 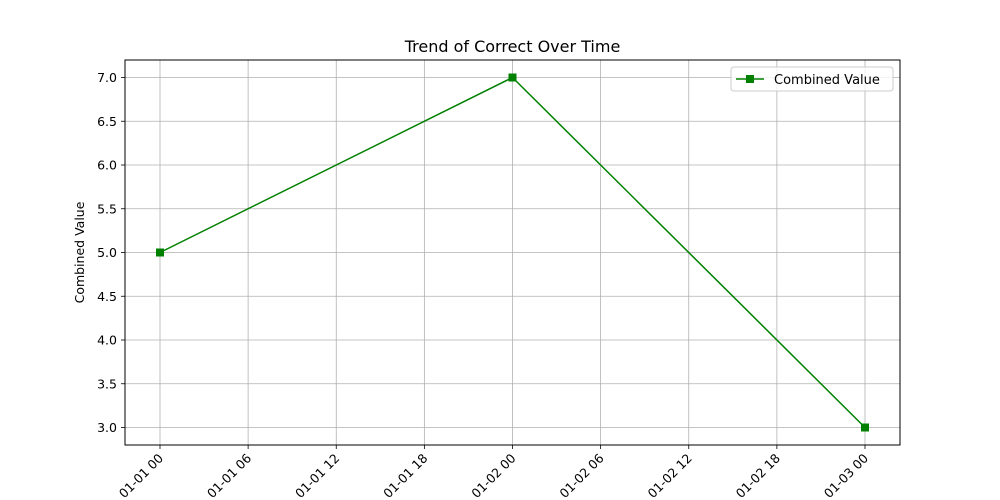 What do you see at coordinates (827, 80) in the screenshot?
I see `legend-entry-combined-value: Combined Value` at bounding box center [827, 80].